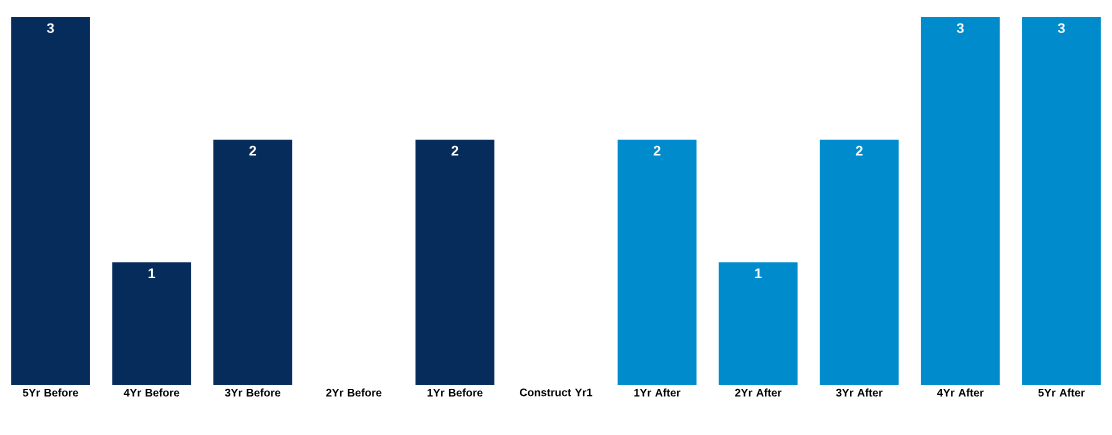 The image size is (1112, 435). I want to click on x-tick-label: 1Yr Before, so click(455, 392).